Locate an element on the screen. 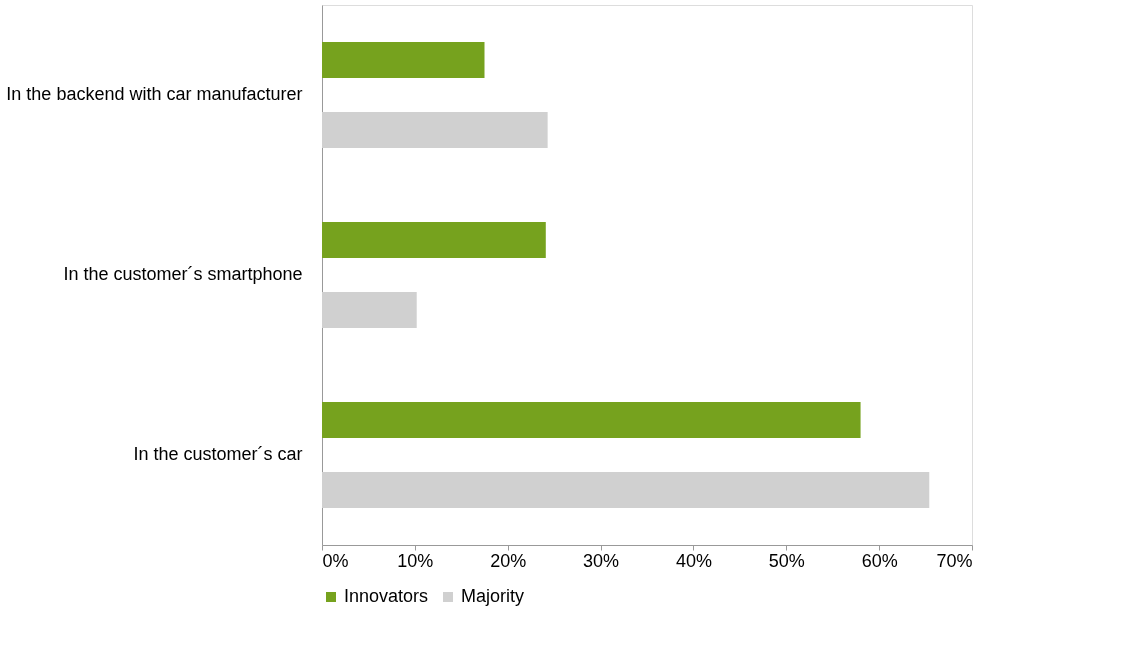 The width and height of the screenshot is (1131, 655). x-tick-label: 60% is located at coordinates (879, 560).